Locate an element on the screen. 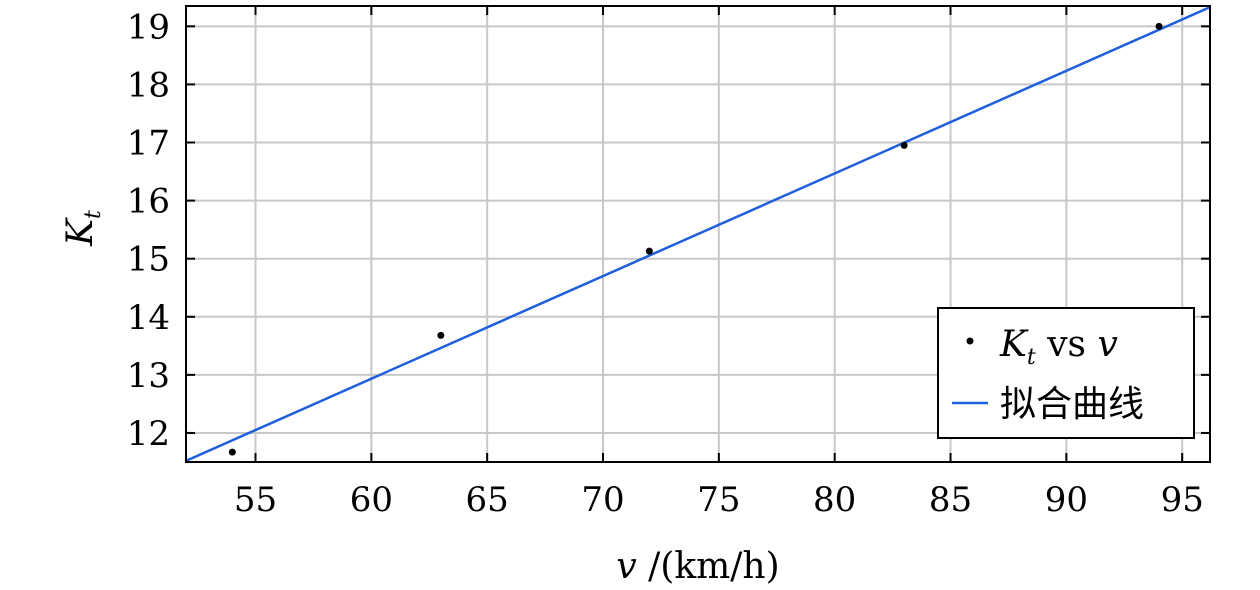 This screenshot has width=1260, height=590. y-axis-title: Kt is located at coordinates (83, 228).